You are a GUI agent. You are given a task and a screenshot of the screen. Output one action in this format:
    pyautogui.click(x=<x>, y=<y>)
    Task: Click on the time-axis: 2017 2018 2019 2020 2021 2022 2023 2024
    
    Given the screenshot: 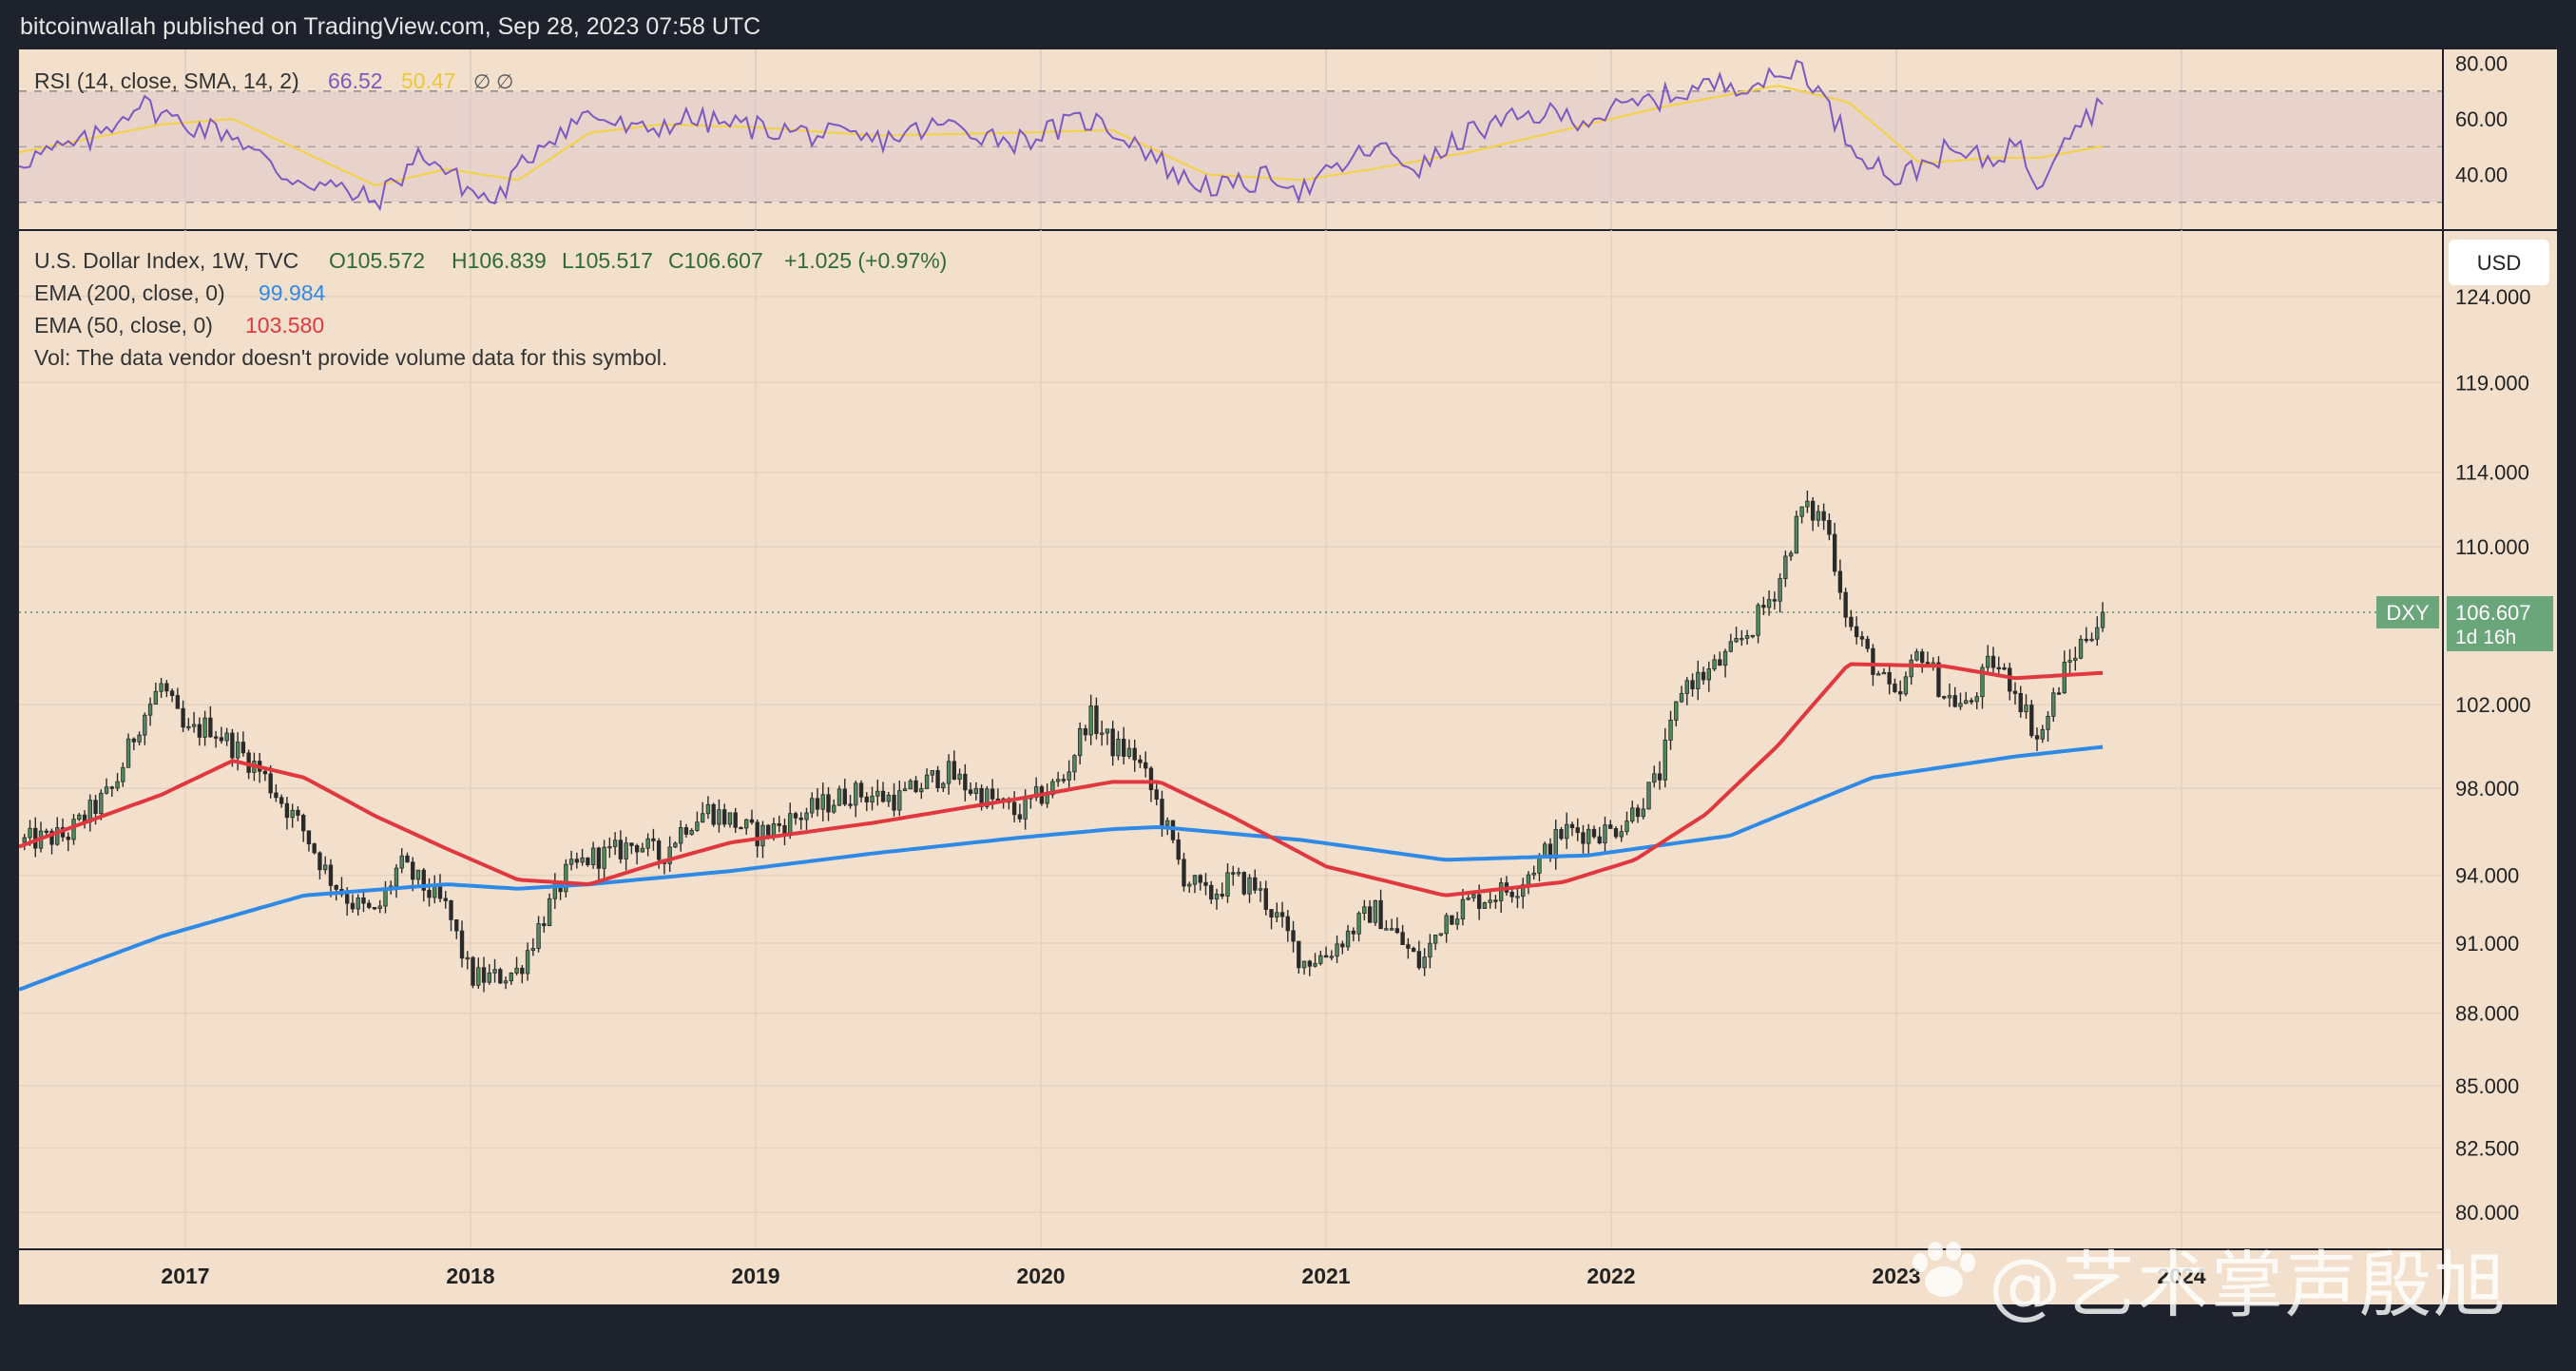 What is the action you would take?
    pyautogui.click(x=1231, y=1268)
    